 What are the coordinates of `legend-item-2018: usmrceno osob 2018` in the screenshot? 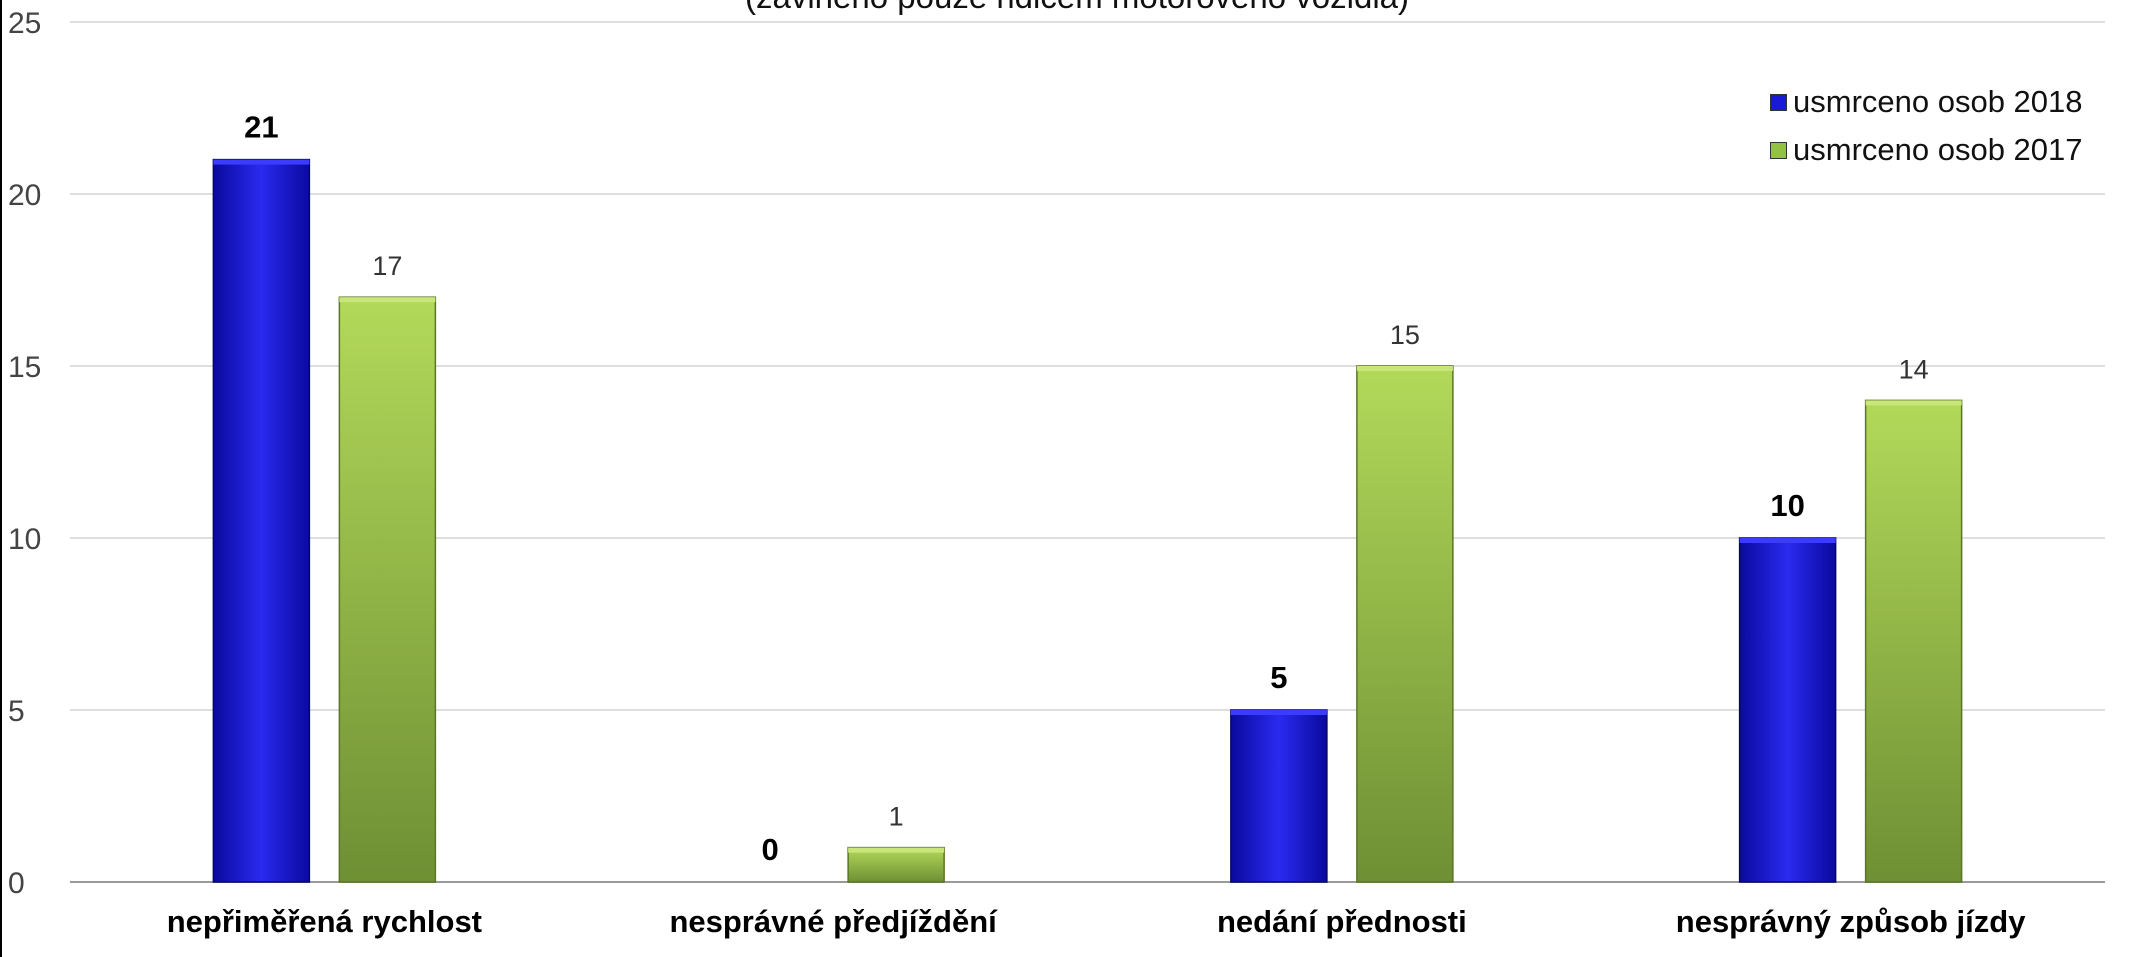 It's located at (1926, 102).